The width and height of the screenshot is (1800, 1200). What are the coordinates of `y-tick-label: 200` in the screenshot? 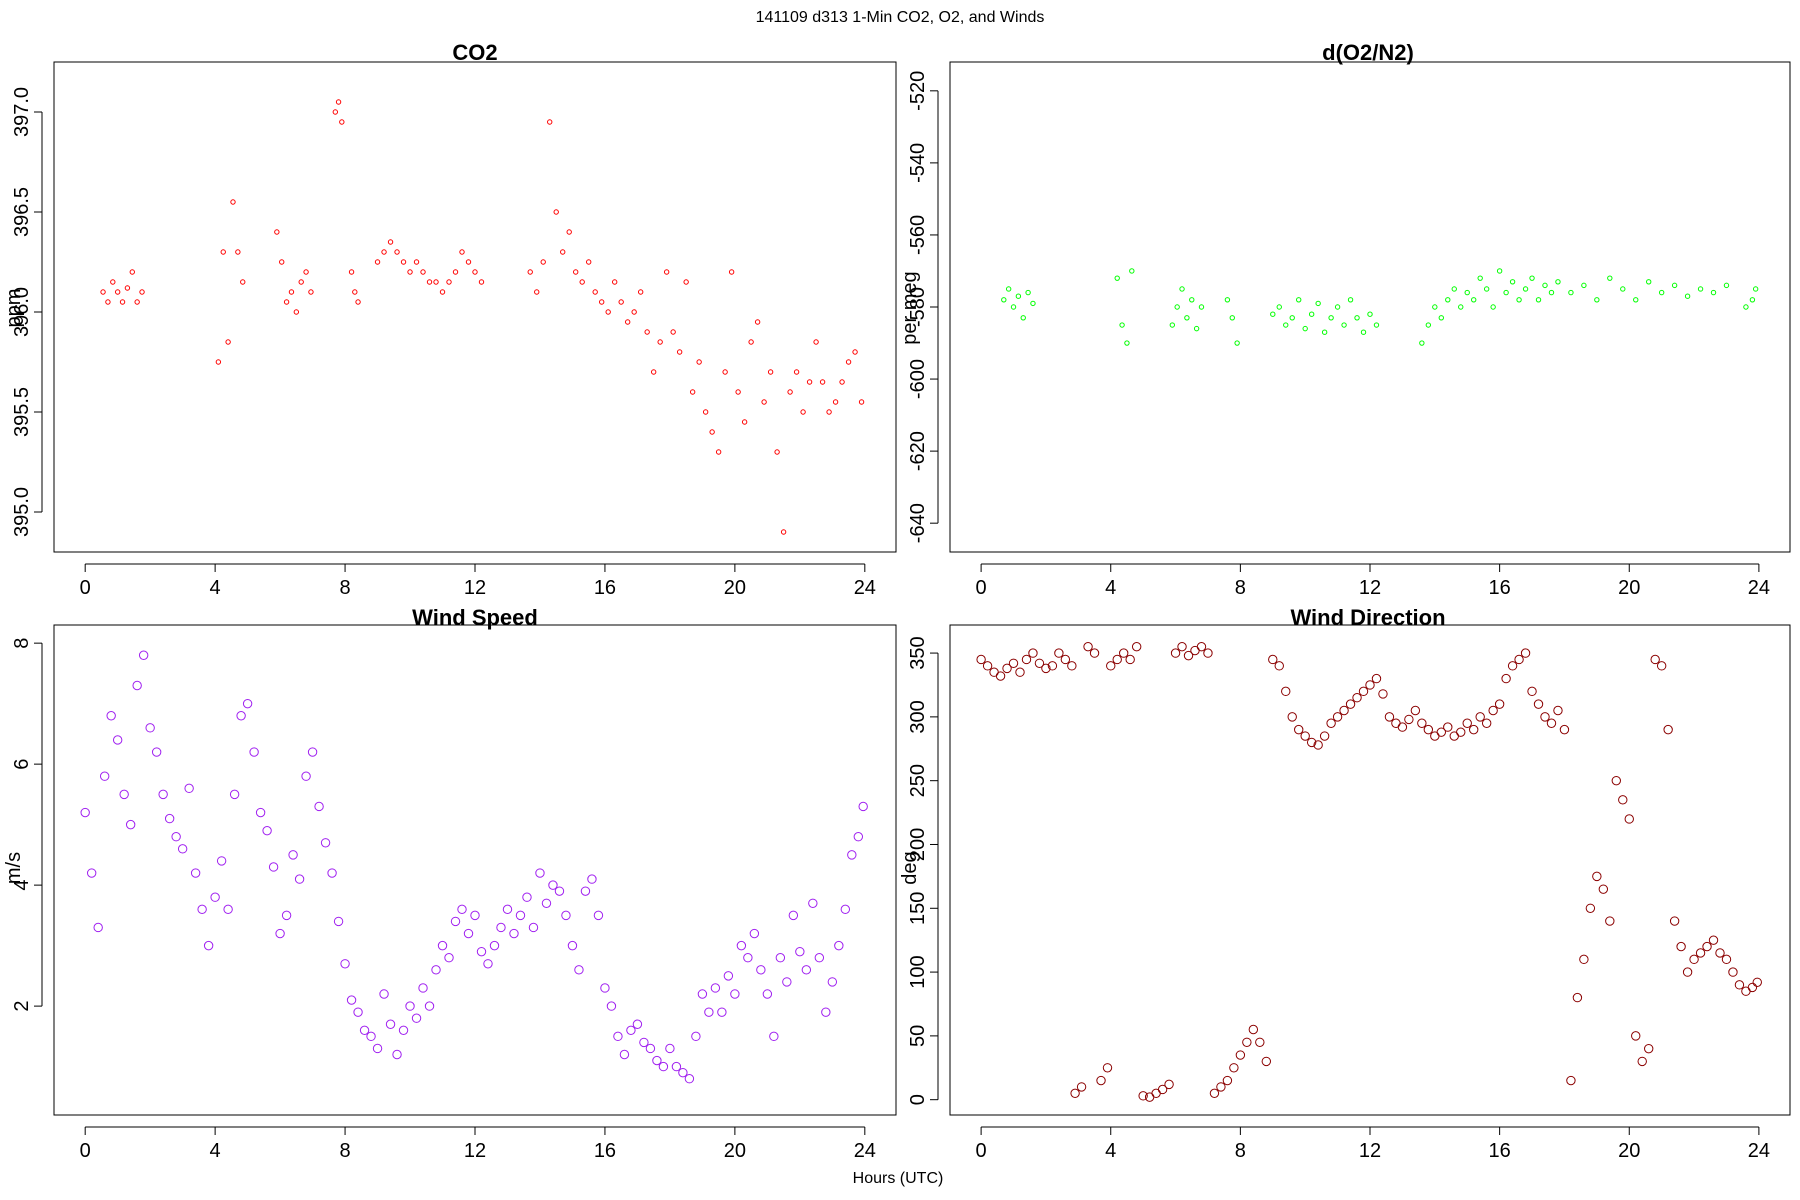 It's located at (918, 844).